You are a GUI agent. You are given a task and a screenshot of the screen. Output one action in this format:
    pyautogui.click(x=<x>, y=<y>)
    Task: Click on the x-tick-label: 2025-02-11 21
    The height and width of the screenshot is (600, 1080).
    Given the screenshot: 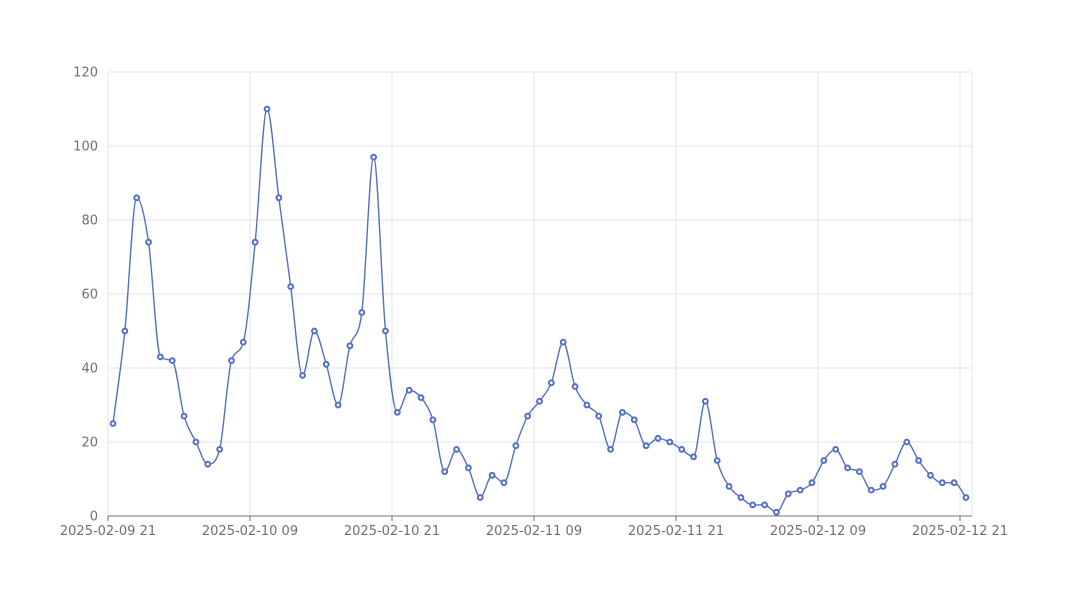 What is the action you would take?
    pyautogui.click(x=676, y=531)
    